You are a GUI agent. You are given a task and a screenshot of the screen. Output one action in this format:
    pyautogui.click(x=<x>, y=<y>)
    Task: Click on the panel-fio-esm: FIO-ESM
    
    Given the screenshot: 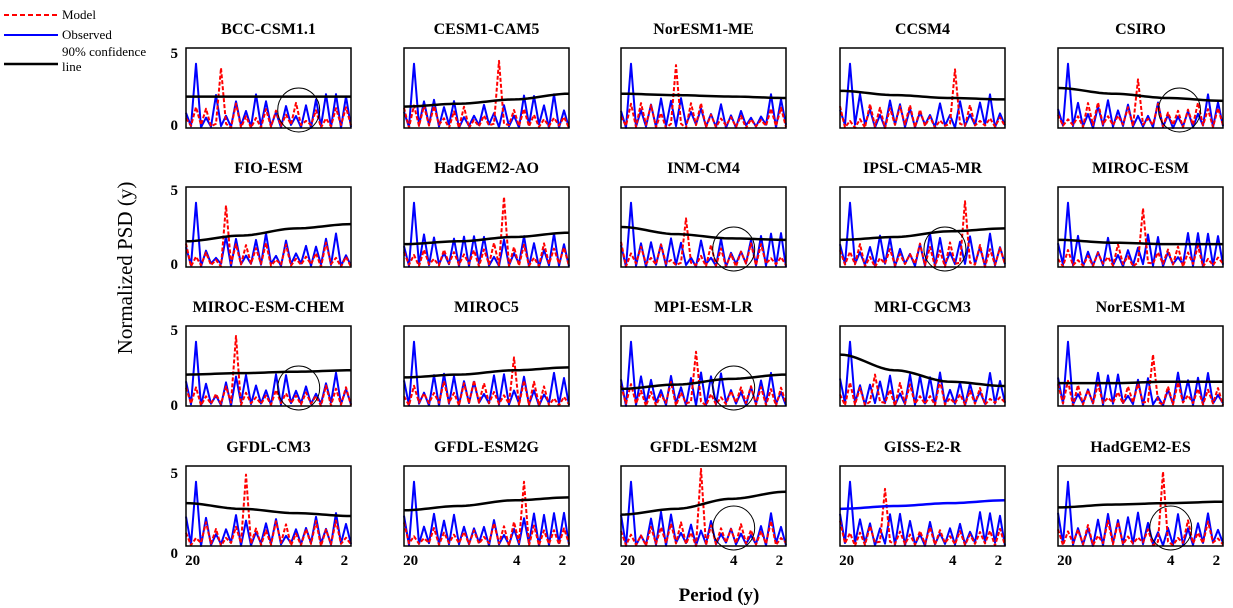 What is the action you would take?
    pyautogui.click(x=268, y=214)
    